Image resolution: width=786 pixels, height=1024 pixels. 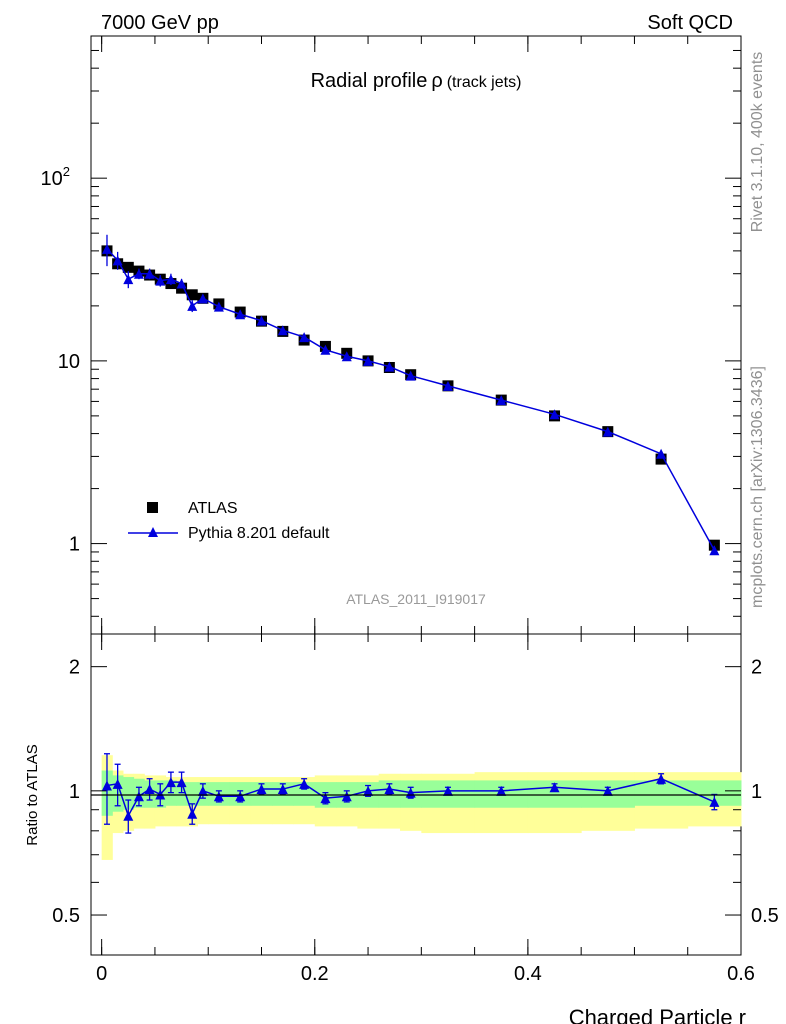 I want to click on legend-pythia-marker, so click(x=153, y=532).